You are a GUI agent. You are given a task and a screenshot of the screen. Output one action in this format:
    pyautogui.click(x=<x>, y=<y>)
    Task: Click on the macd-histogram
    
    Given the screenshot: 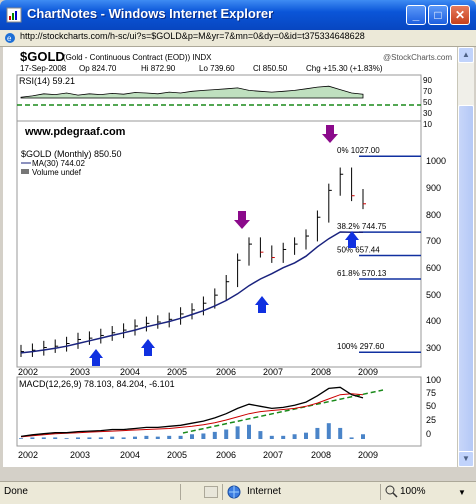 What is the action you would take?
    pyautogui.click(x=192, y=431)
    